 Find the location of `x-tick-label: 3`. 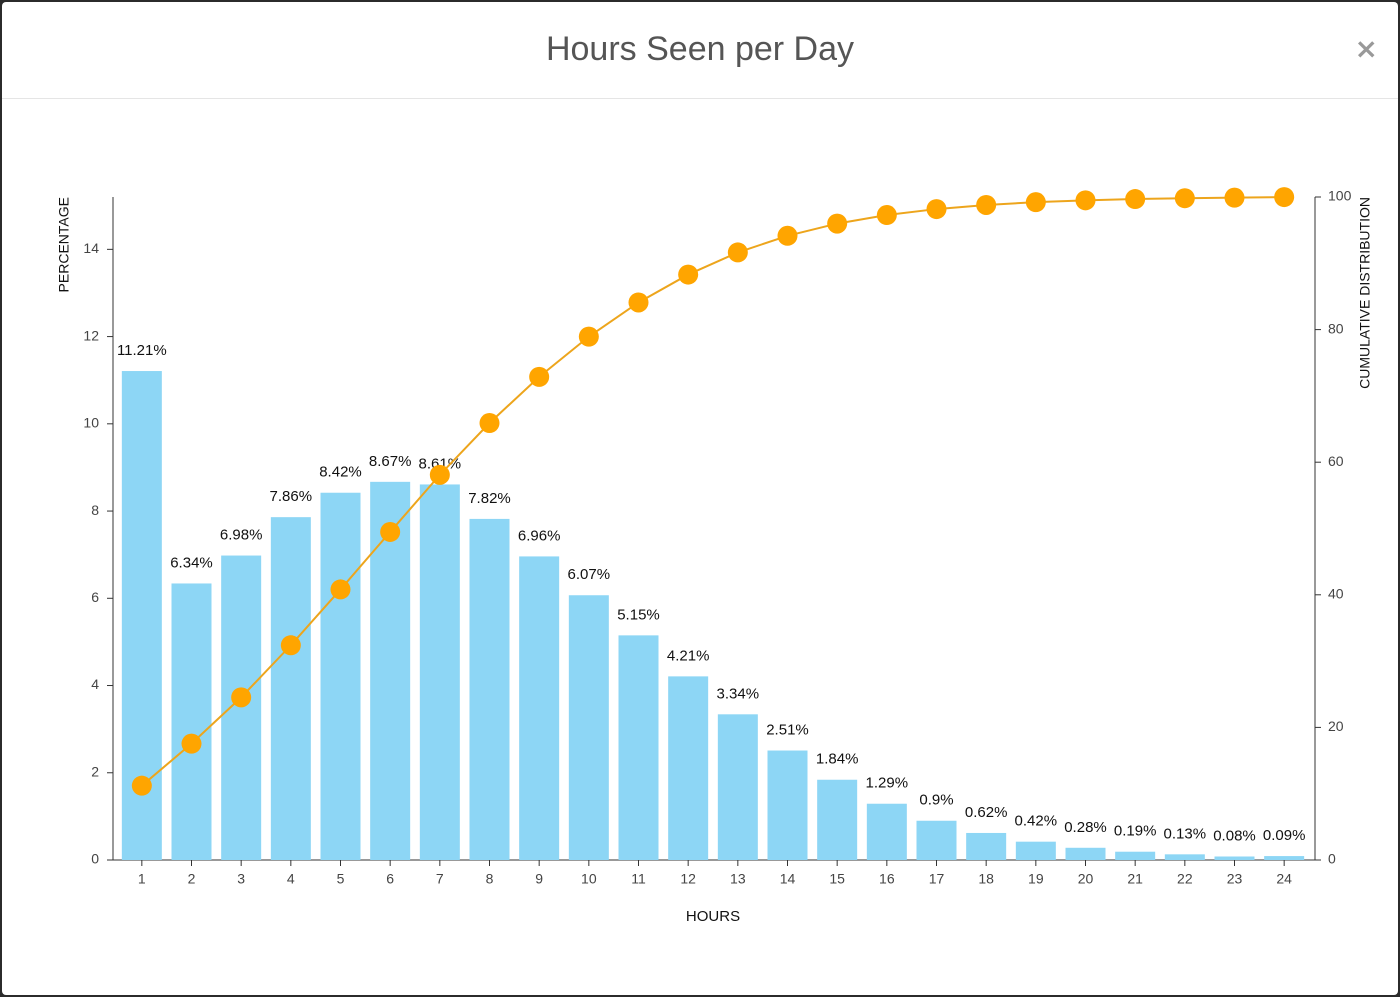

x-tick-label: 3 is located at coordinates (241, 879).